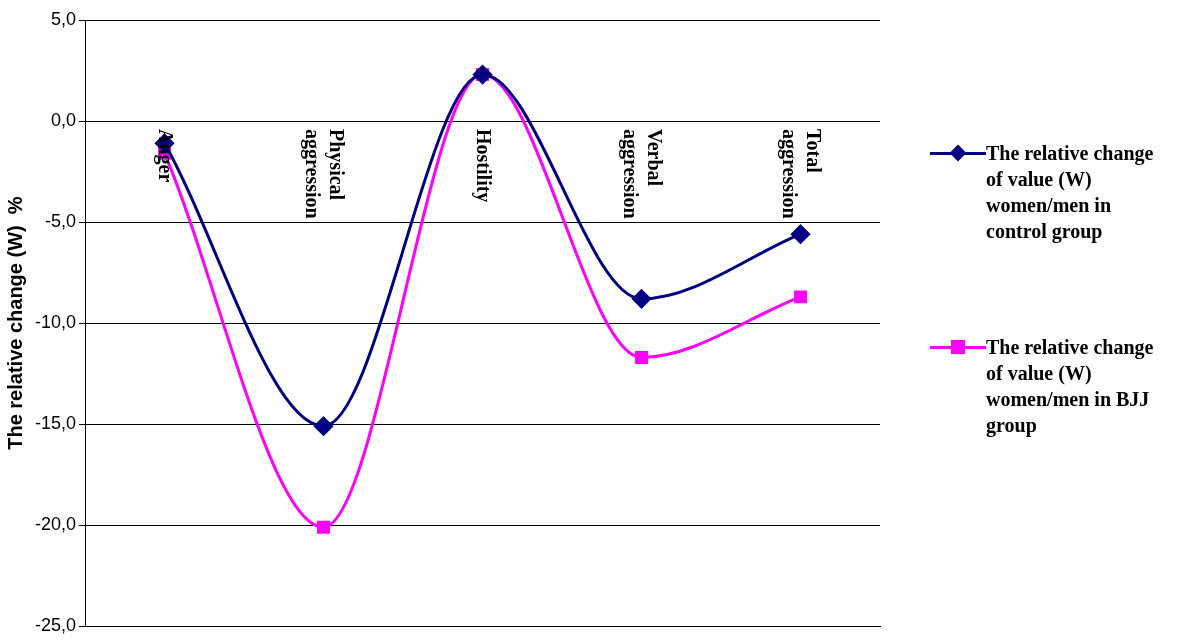 The height and width of the screenshot is (640, 1178). I want to click on y-axis-title: The relative change (W) %, so click(14, 323).